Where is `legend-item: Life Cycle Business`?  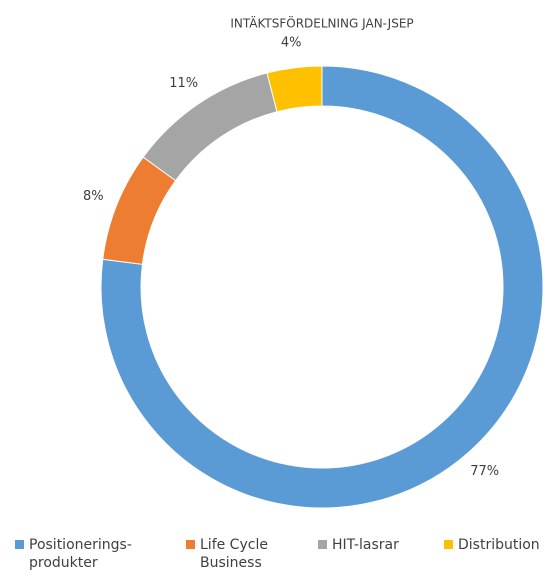 legend-item: Life Cycle Business is located at coordinates (246, 554).